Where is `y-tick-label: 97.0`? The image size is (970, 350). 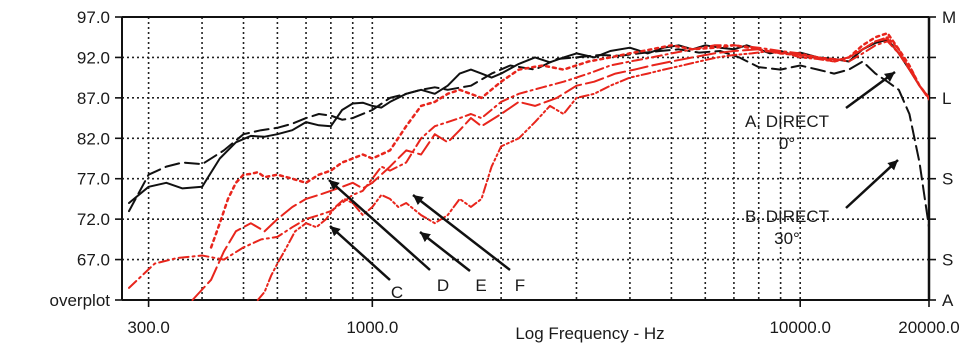
y-tick-label: 97.0 is located at coordinates (93, 17).